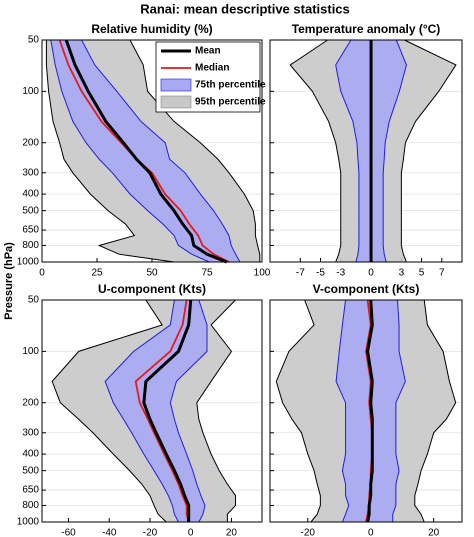 The image size is (474, 537). Describe the element at coordinates (402, 273) in the screenshot. I see `x-tick-label: 3` at that location.